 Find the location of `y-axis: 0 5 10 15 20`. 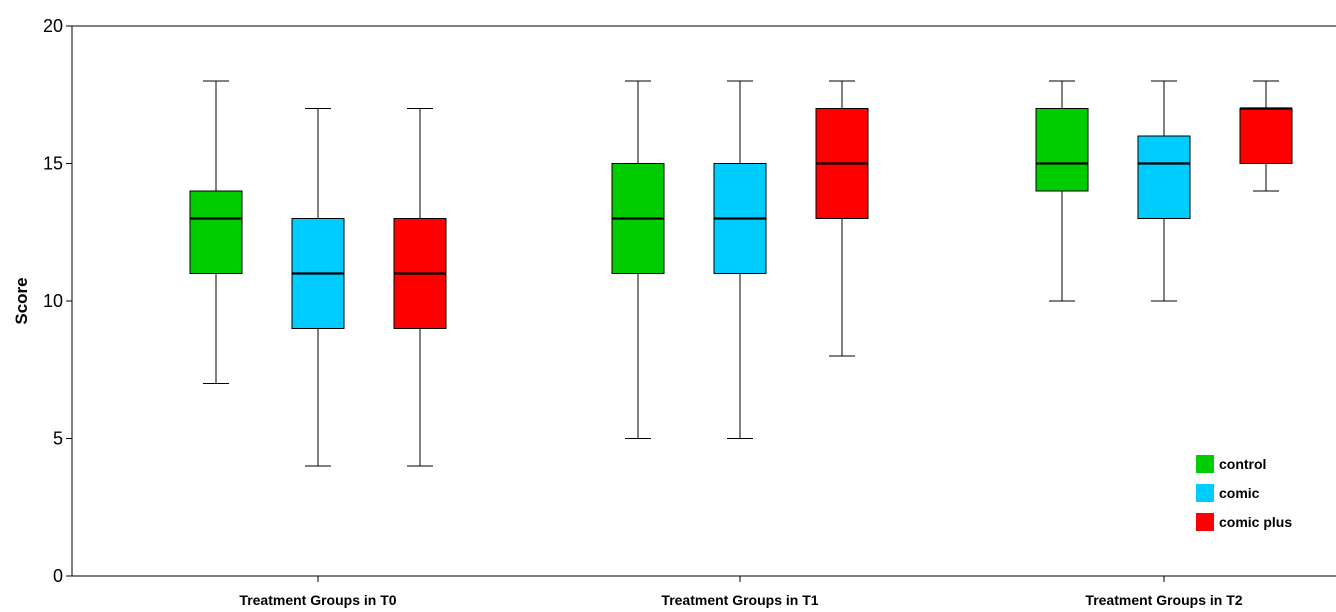

y-axis: 0 5 10 15 20 is located at coordinates (57, 301).